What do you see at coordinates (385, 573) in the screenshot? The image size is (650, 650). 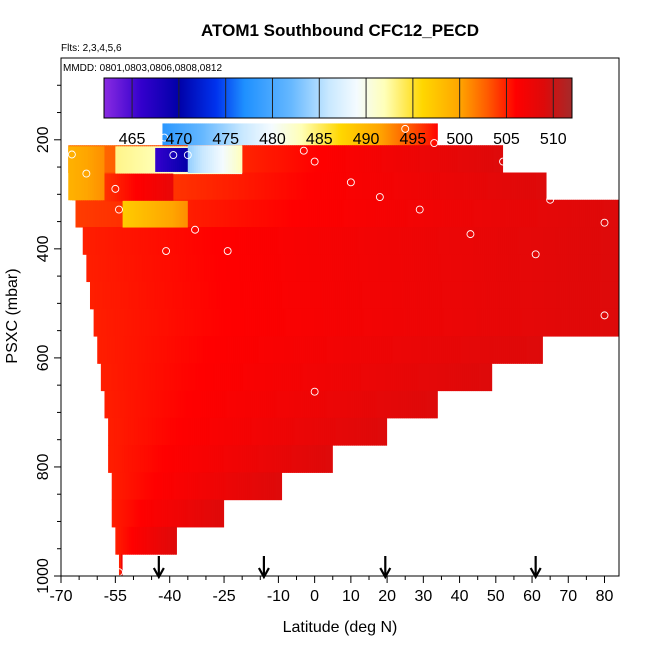 I see `marker-arrow-head` at bounding box center [385, 573].